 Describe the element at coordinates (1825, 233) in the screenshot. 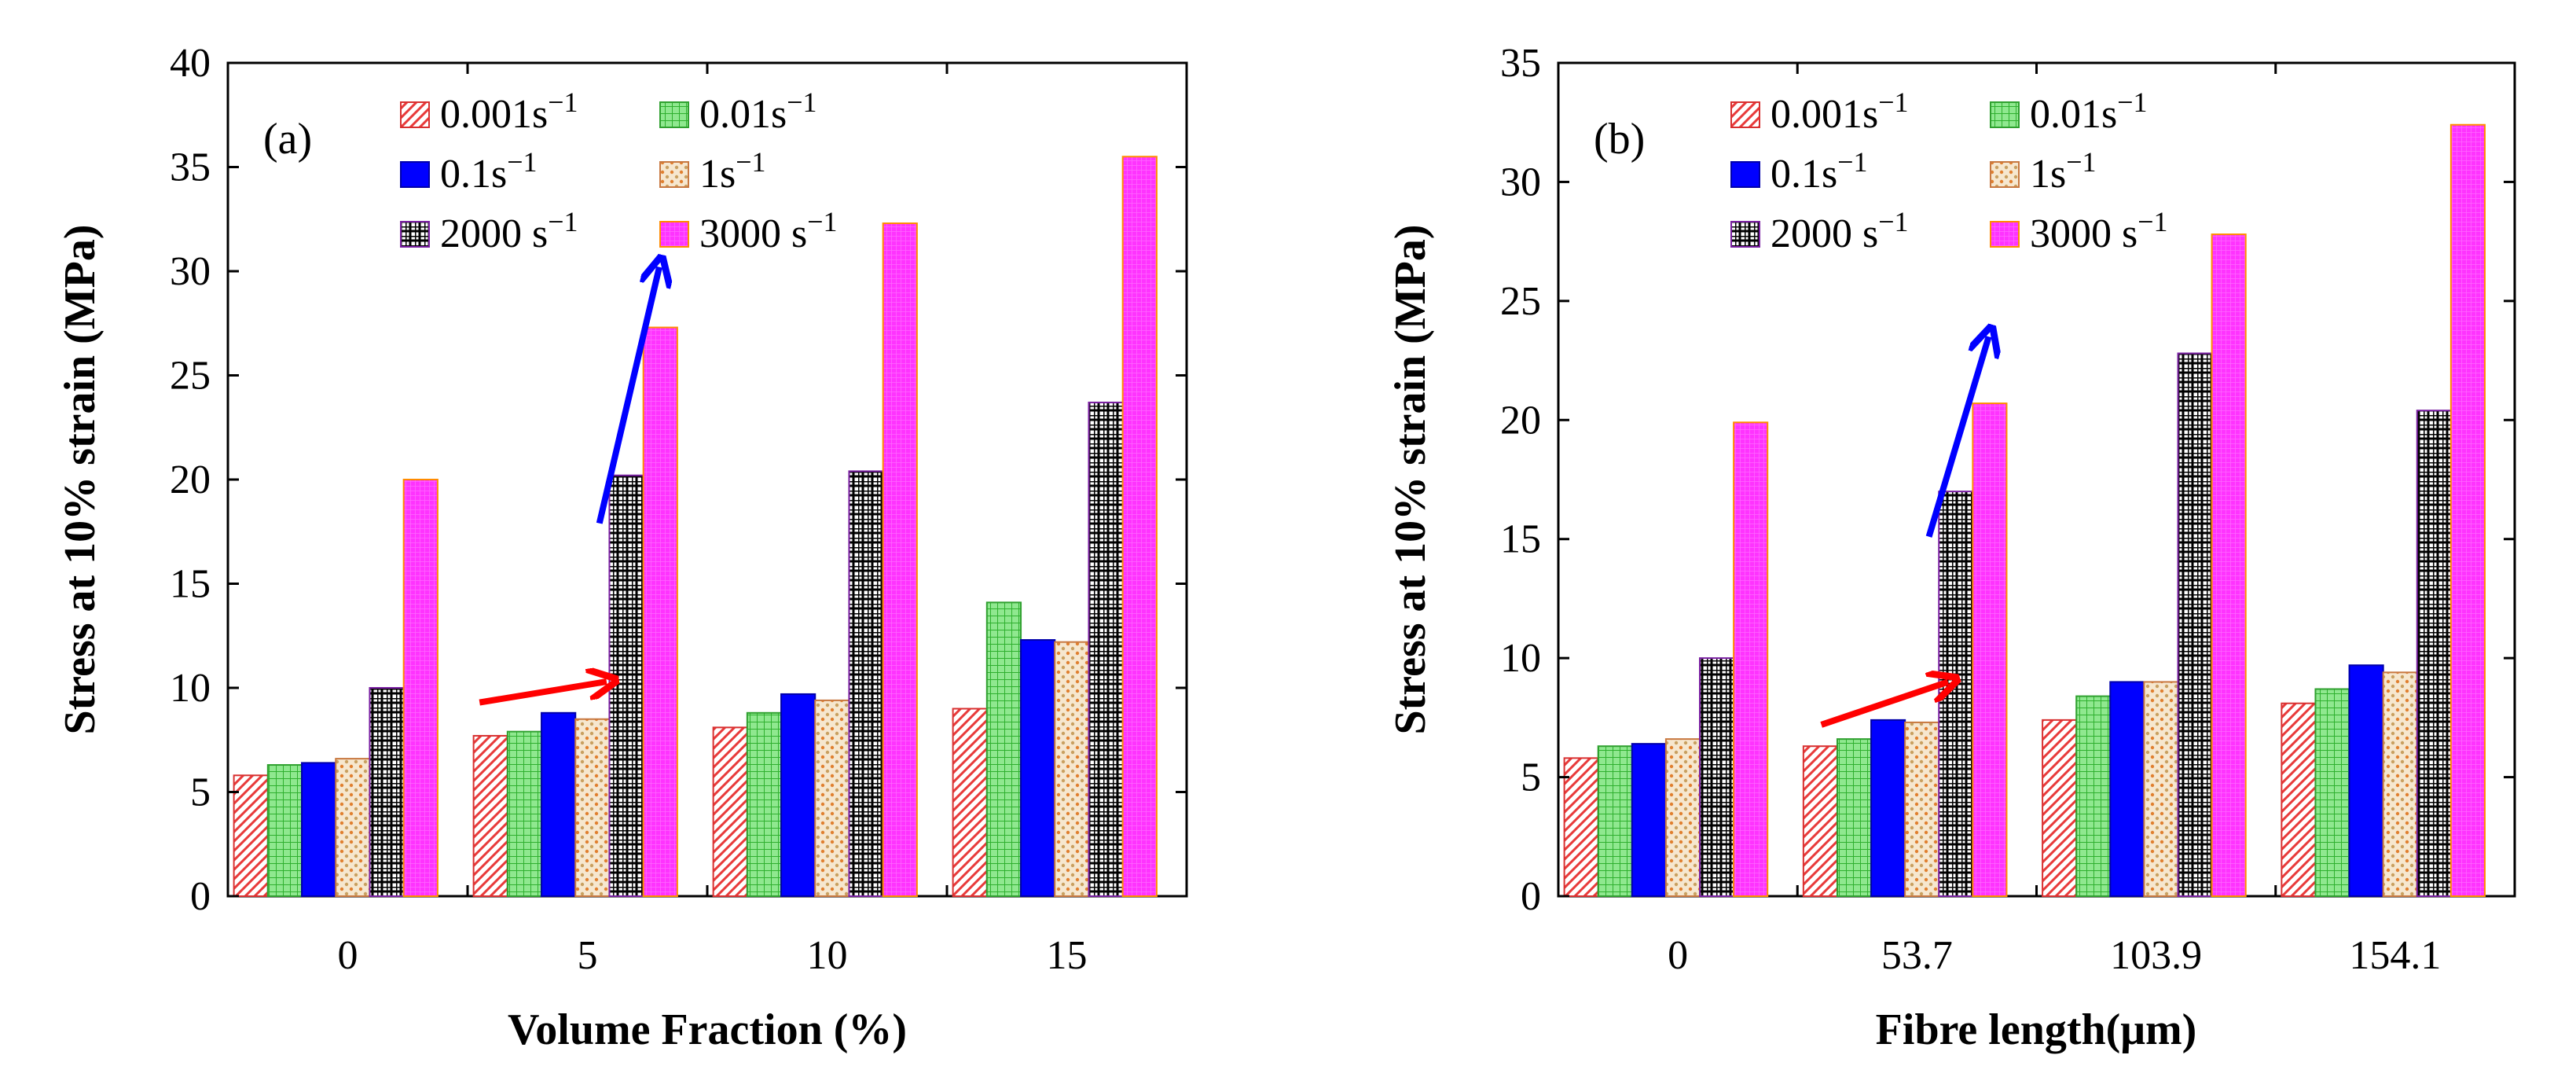

I see `legend-label-base: 2000 s` at that location.